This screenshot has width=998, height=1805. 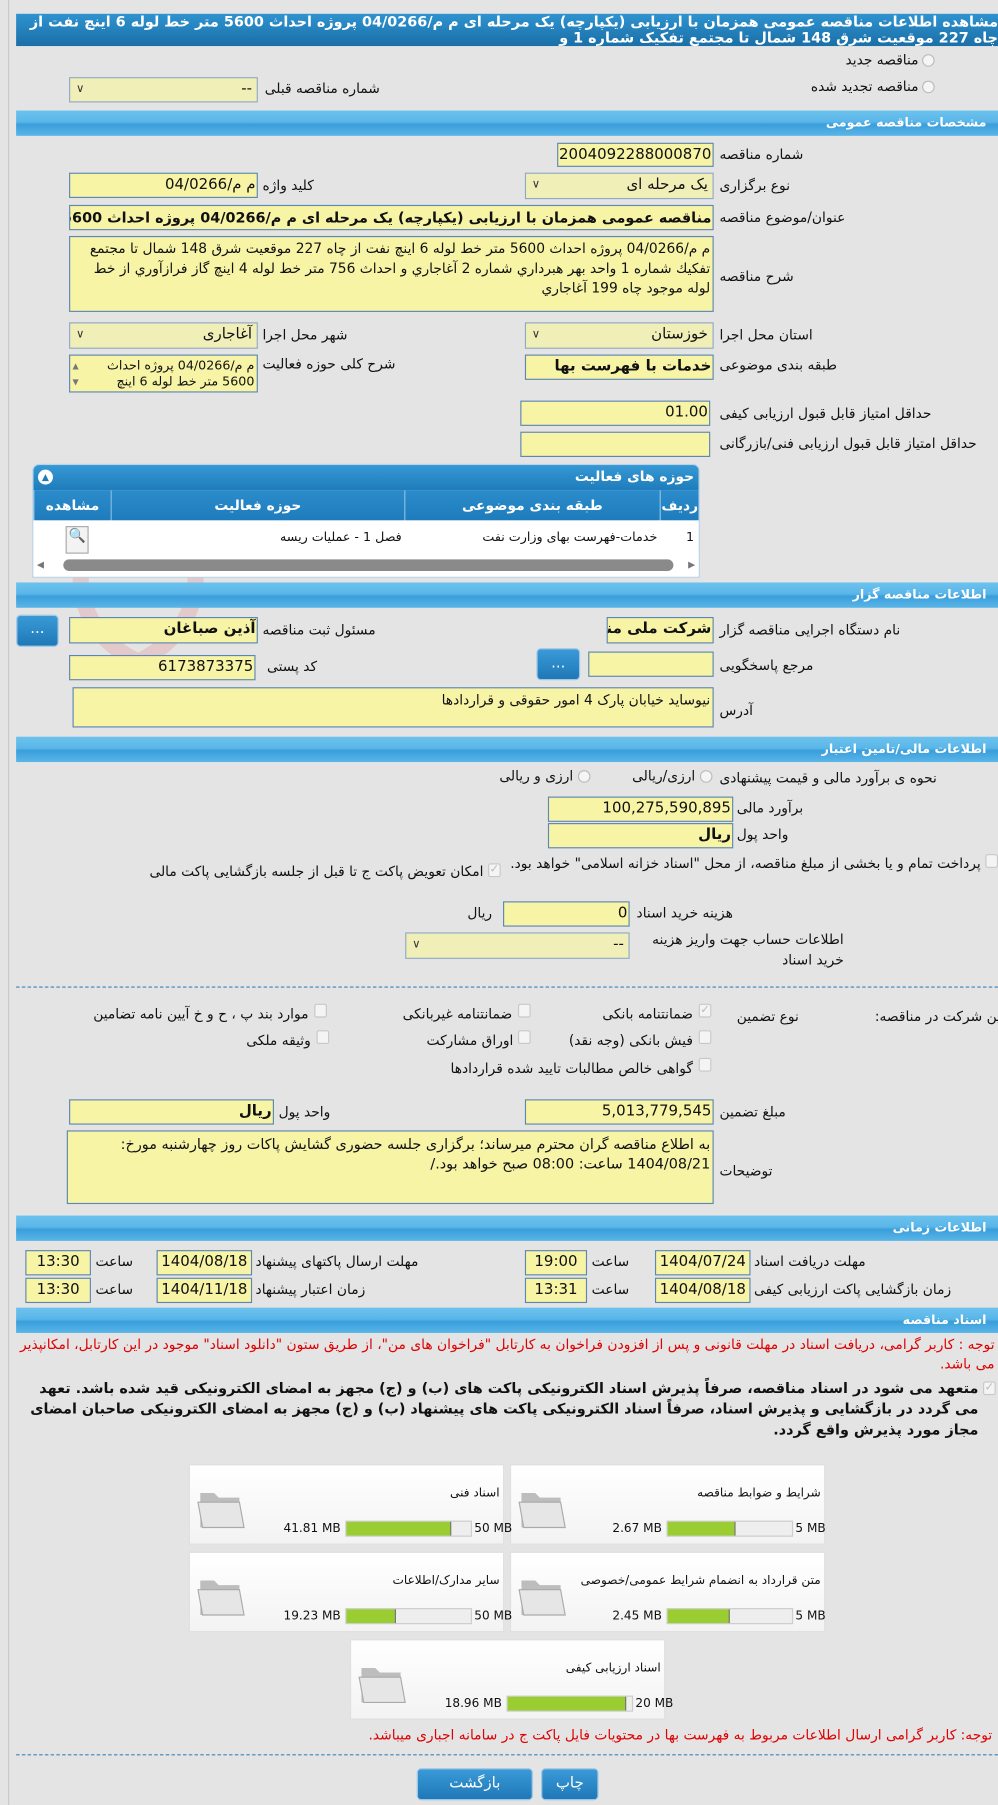 What do you see at coordinates (619, 335) in the screenshot?
I see `province-select: خوزستان ∨` at bounding box center [619, 335].